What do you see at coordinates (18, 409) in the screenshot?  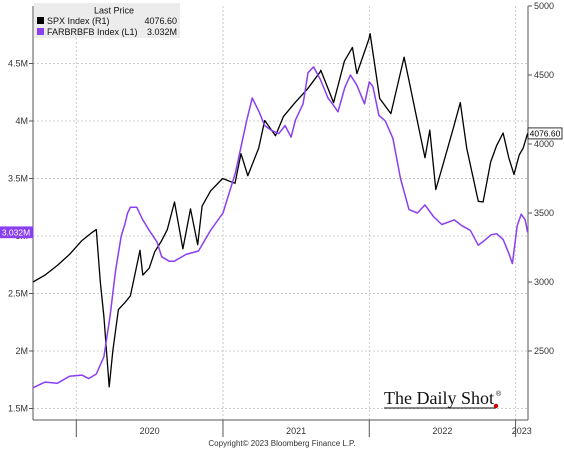 I see `left-tick-label: 1.5M` at bounding box center [18, 409].